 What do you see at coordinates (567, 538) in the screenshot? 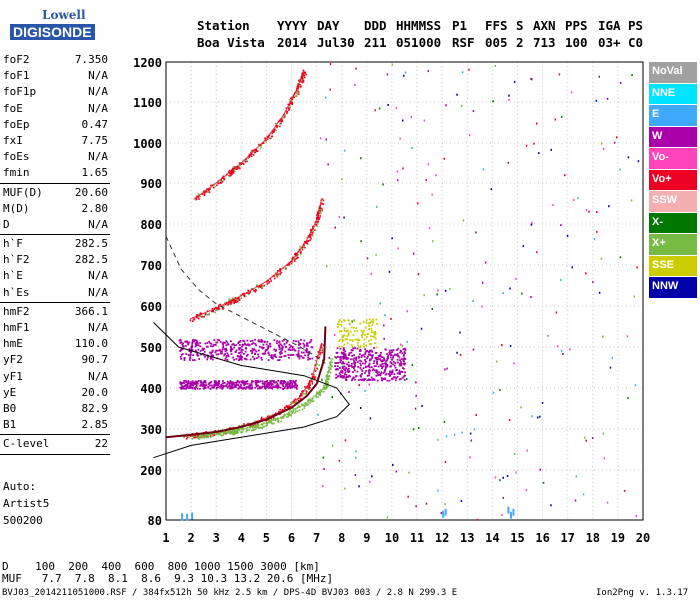
I see `x-tick-label: 17` at bounding box center [567, 538].